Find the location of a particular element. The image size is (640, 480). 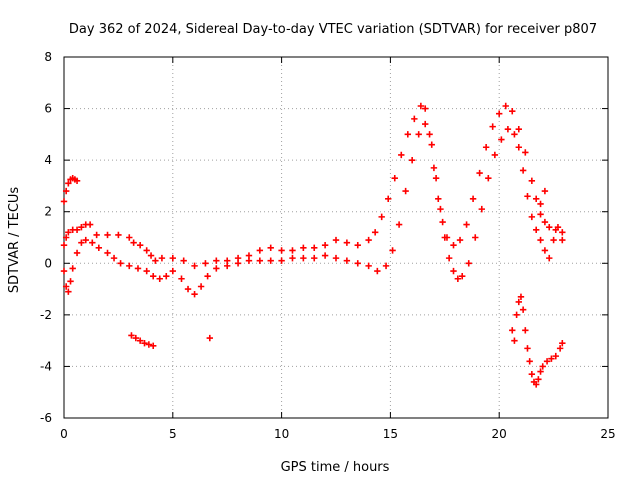

y-tick-label: 4 is located at coordinates (48, 160).